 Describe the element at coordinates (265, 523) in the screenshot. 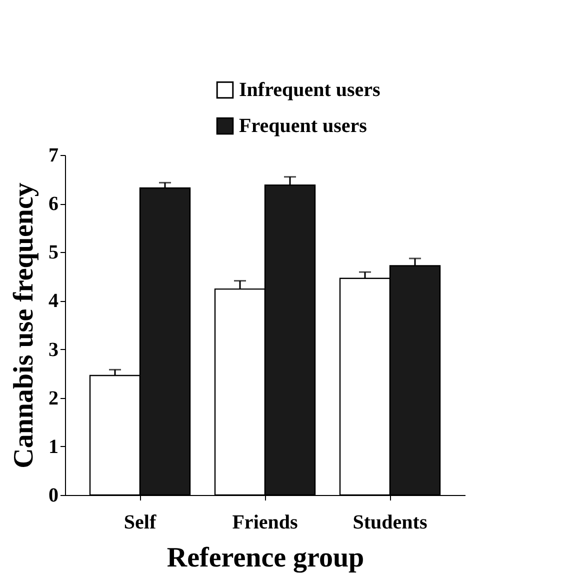

I see `x-tick-label: Friends` at that location.